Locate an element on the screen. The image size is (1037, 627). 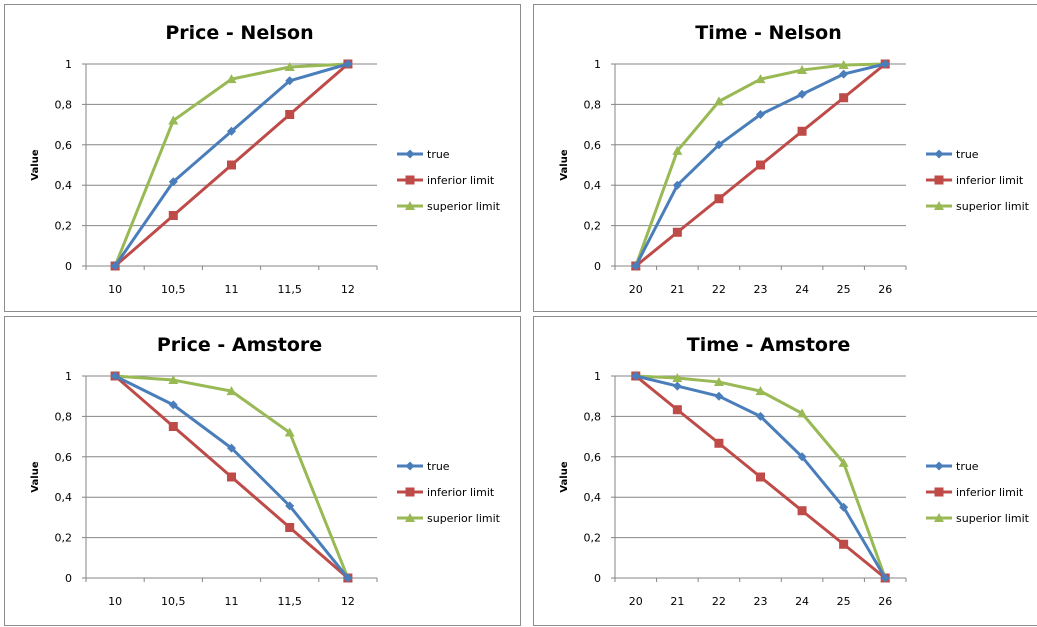
x-tick-label: 10,5 is located at coordinates (173, 601).